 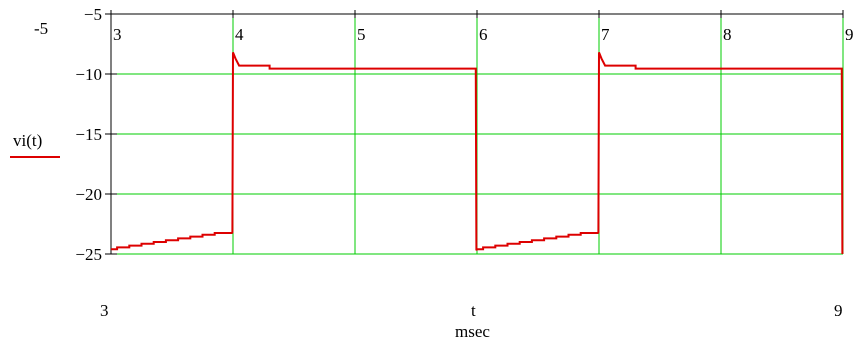 I want to click on y-tick-label: −25, so click(x=88, y=254).